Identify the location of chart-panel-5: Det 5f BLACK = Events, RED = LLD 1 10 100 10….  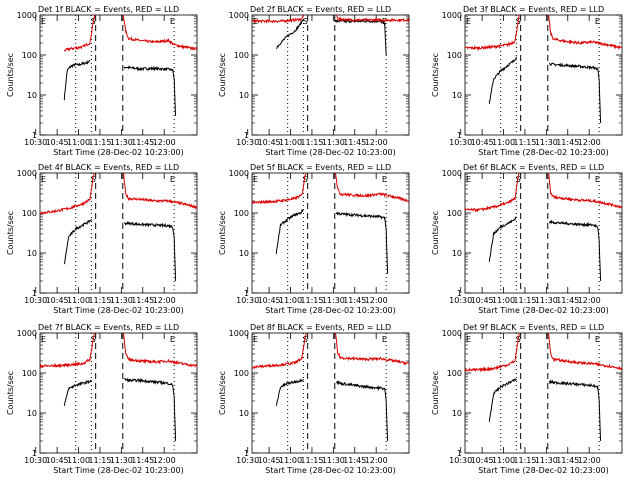
(314, 239).